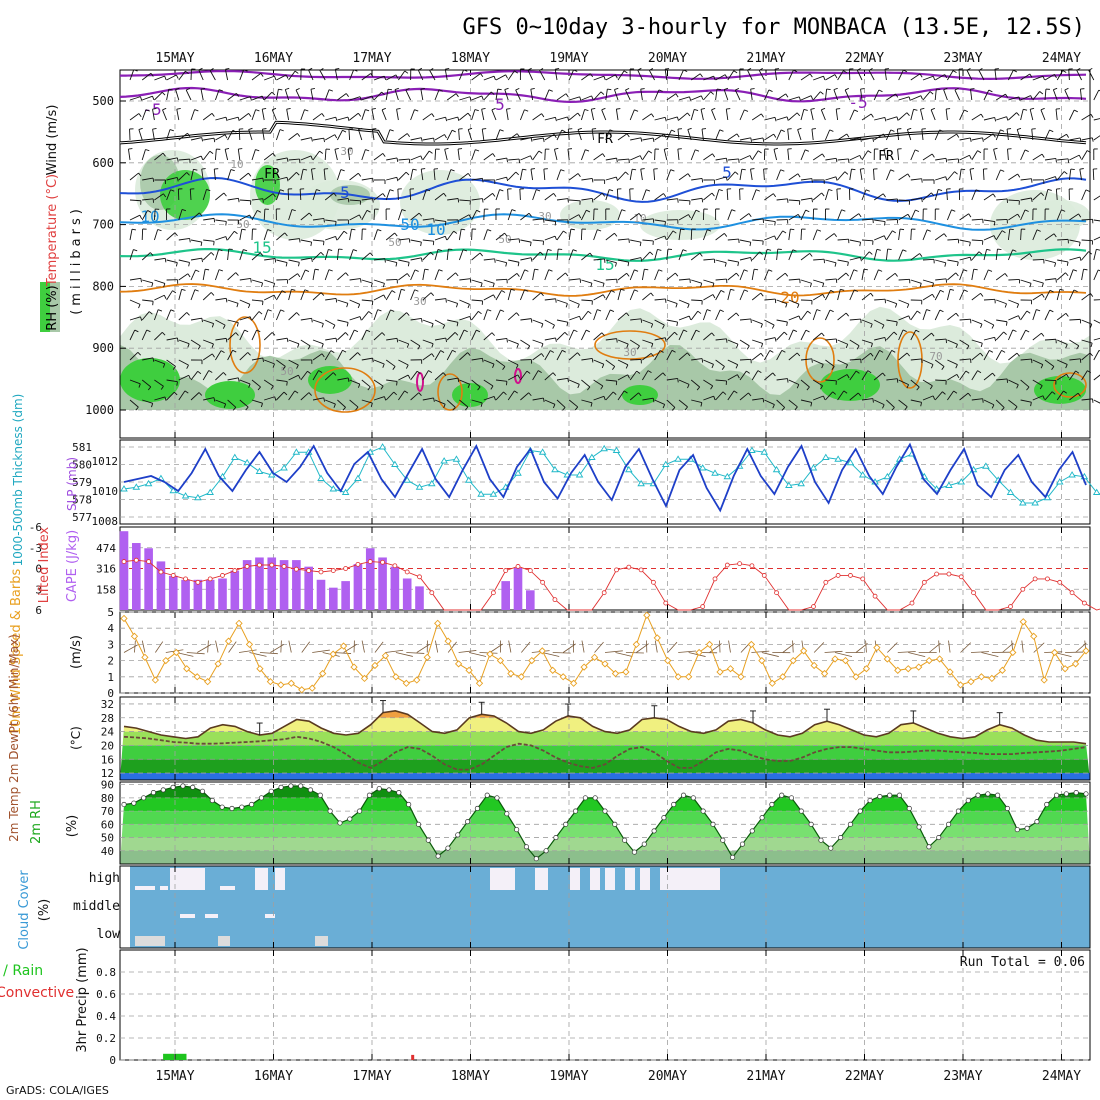 This screenshot has height=1100, width=1100. What do you see at coordinates (106, 548) in the screenshot?
I see `cape-tick: 474` at bounding box center [106, 548].